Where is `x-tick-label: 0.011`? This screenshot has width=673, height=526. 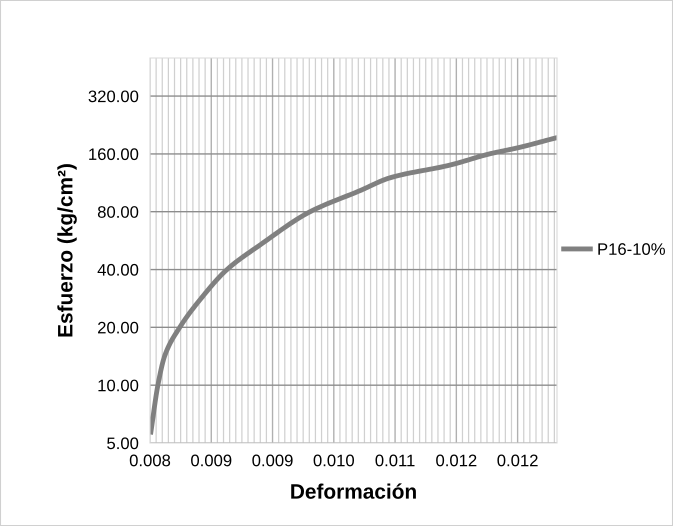
x-tick-label: 0.011 is located at coordinates (395, 460).